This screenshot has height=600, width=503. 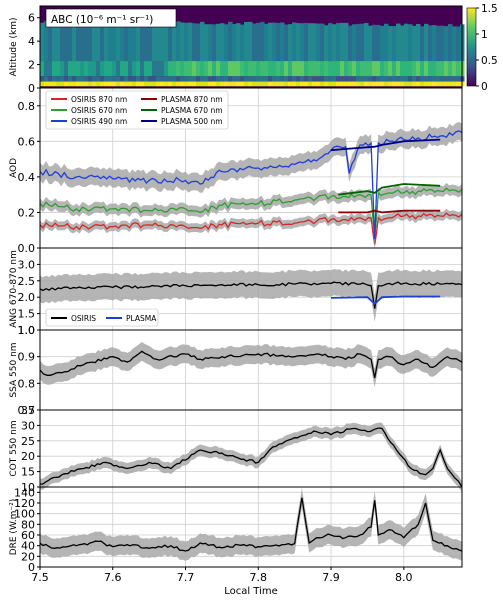 What do you see at coordinates (102, 20) in the screenshot?
I see `abc-annotation: ABC (10⁻⁶ m⁻¹ sr⁻¹)` at bounding box center [102, 20].